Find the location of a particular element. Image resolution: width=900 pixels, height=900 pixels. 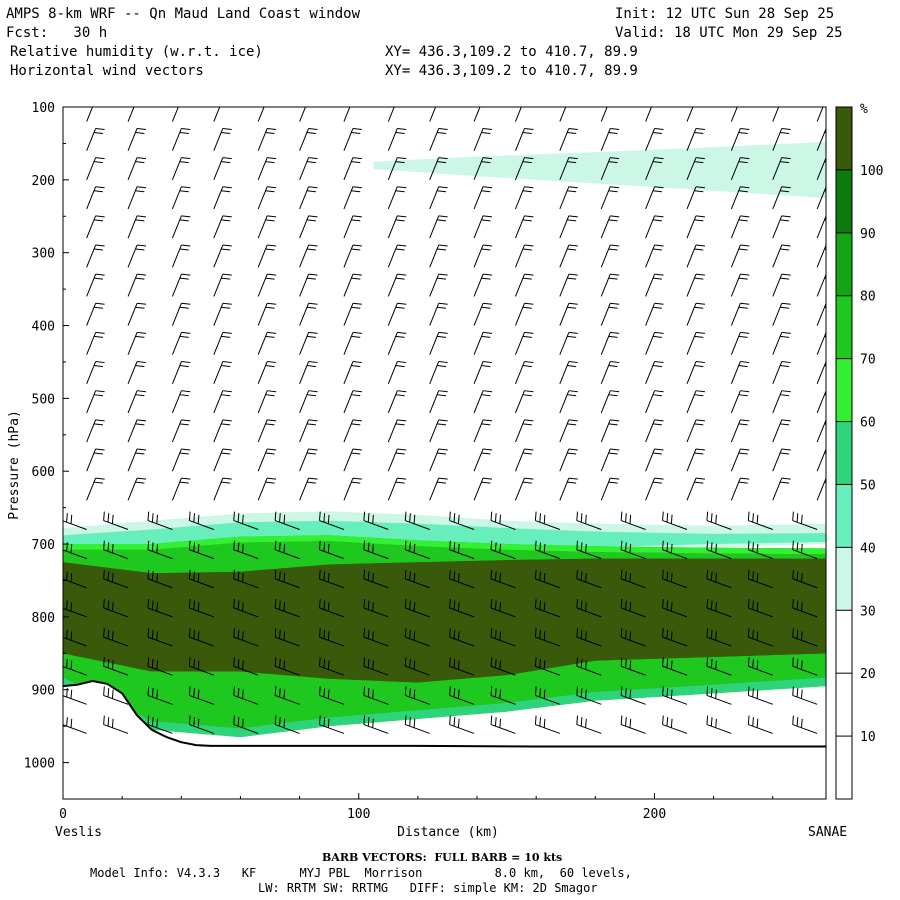

colorbar-level-label: 70 is located at coordinates (868, 360).